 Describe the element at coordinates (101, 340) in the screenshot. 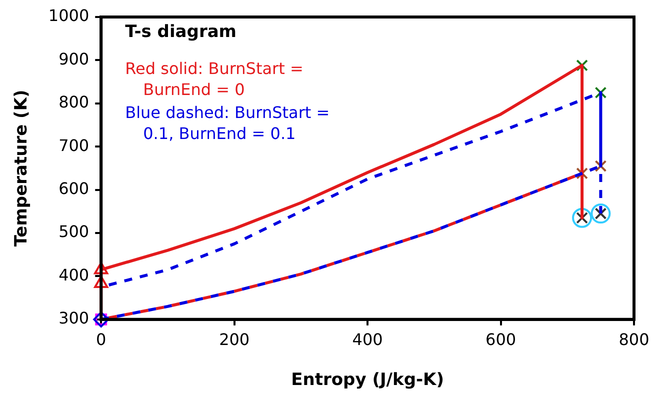

I see `x-tick-label: 0` at that location.